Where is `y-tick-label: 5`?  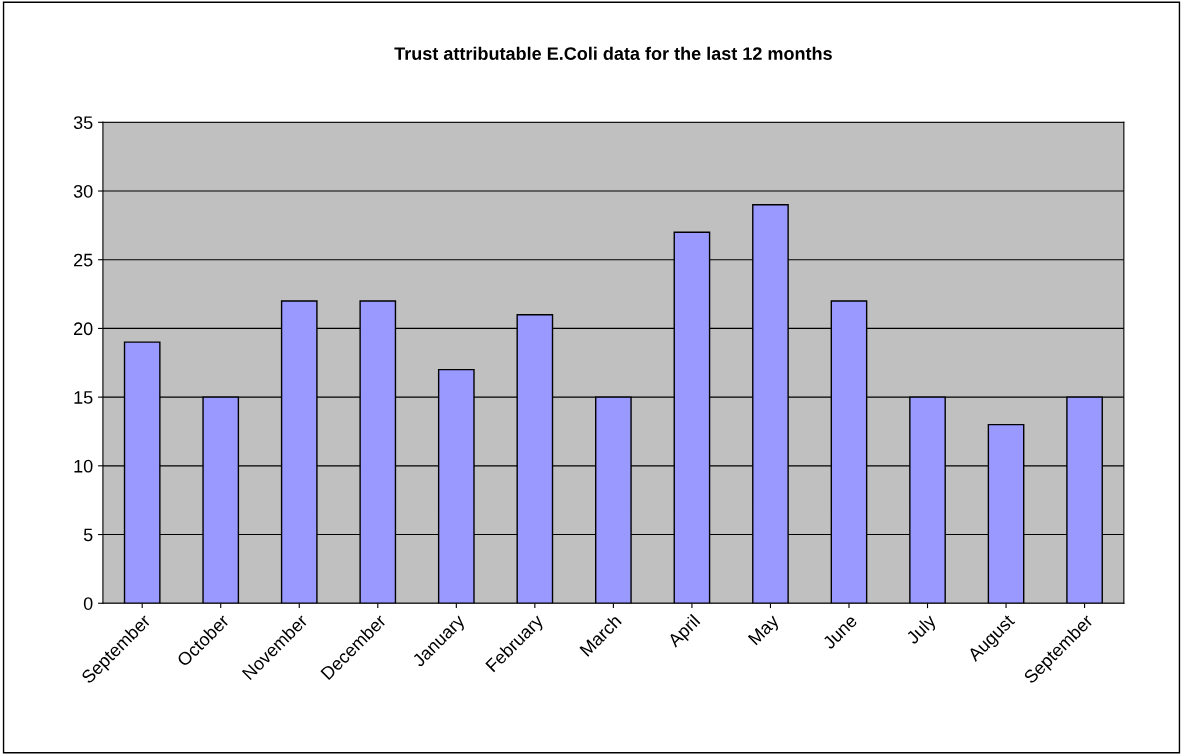
y-tick-label: 5 is located at coordinates (88, 535).